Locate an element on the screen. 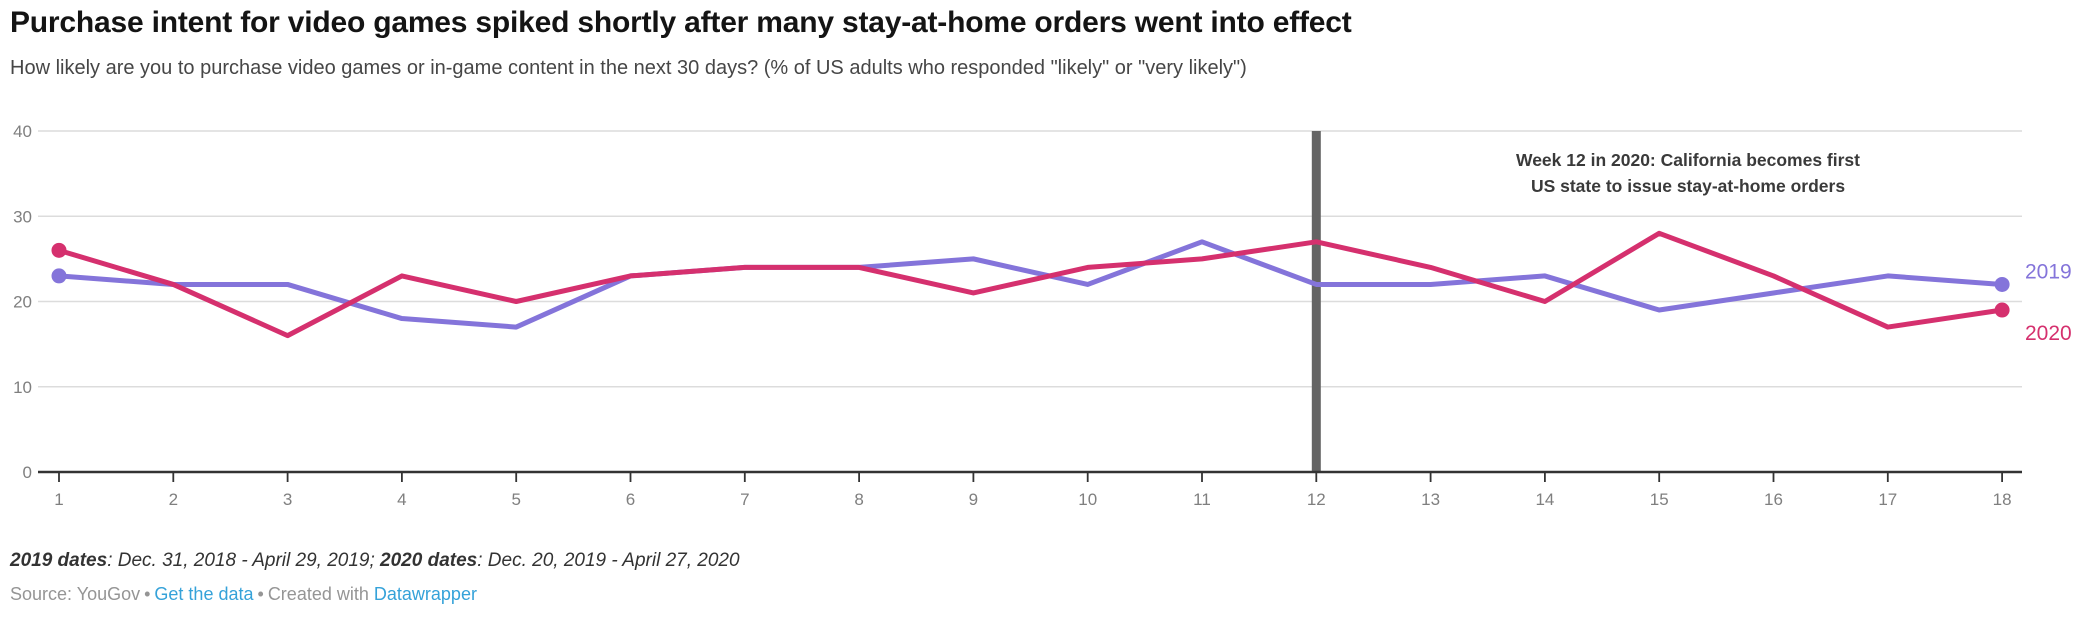 The width and height of the screenshot is (2084, 624). x-axis-tick-label: 2 is located at coordinates (173, 499).